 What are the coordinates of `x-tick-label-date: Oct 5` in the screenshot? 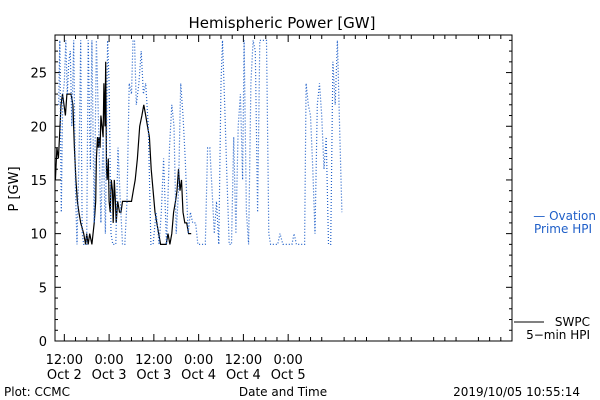 It's located at (288, 375).